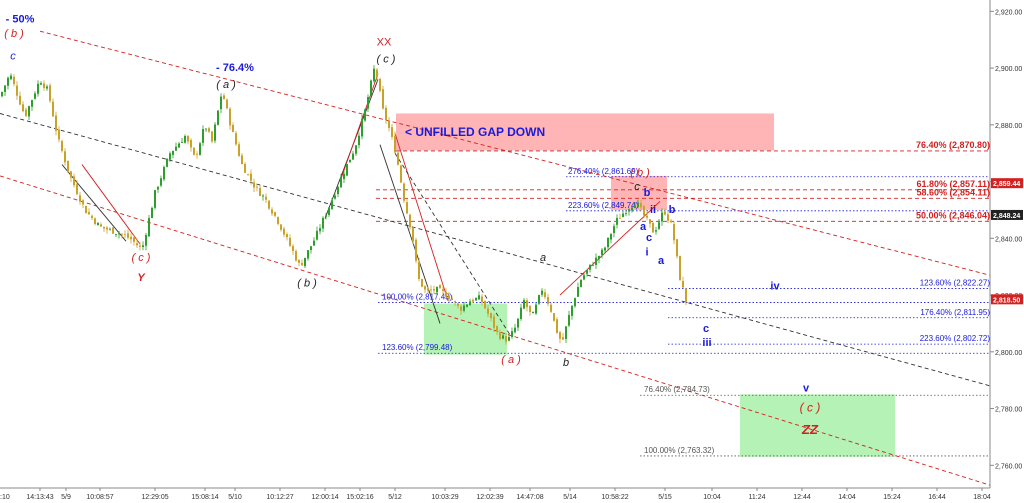  What do you see at coordinates (585, 132) in the screenshot?
I see `unfilled-gap-zone` at bounding box center [585, 132].